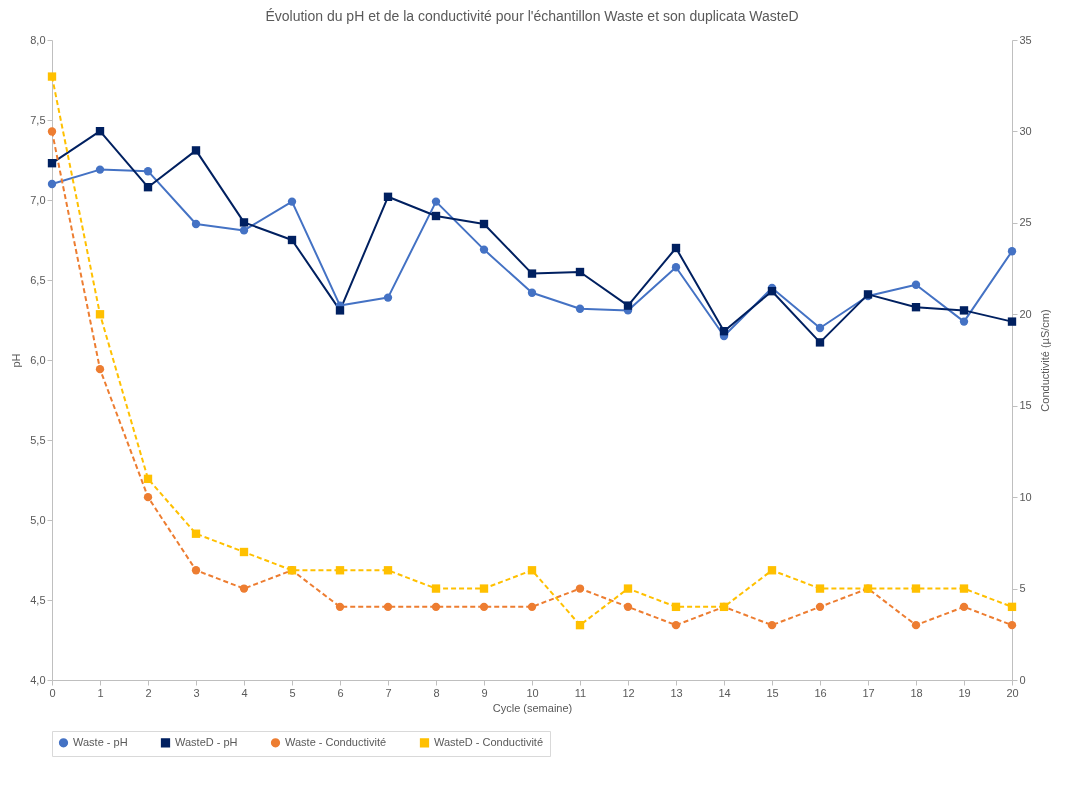  Describe the element at coordinates (532, 692) in the screenshot. I see `x-tick-label: 10` at that location.